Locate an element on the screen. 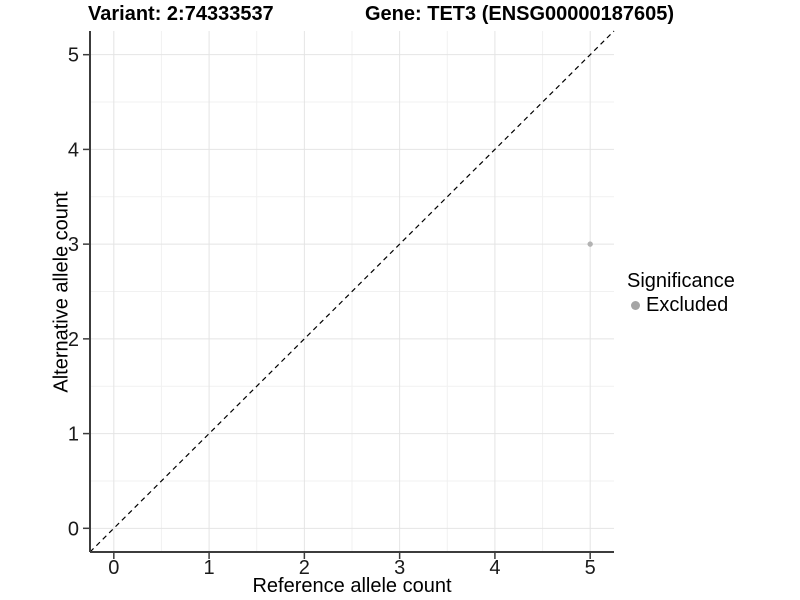 This screenshot has height=600, width=800. y-tick-label: 0 is located at coordinates (73, 529).